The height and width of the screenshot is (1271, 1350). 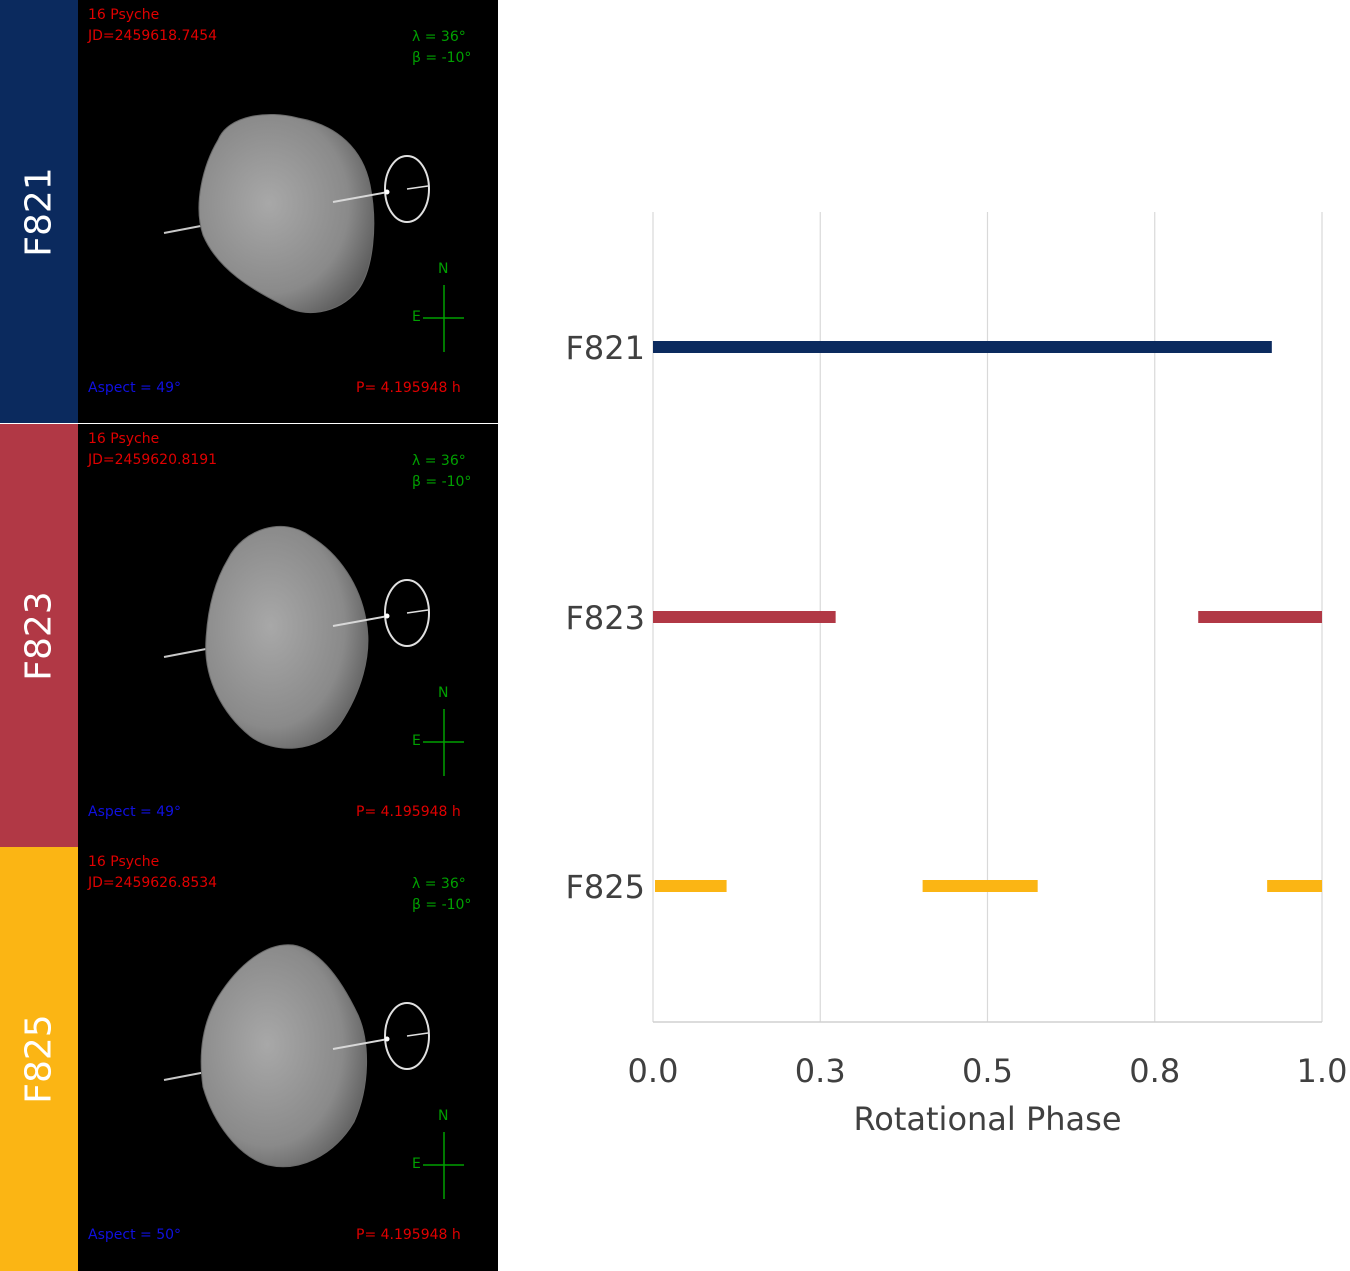 I want to click on x-tick-label: 0.0, so click(x=653, y=1071).